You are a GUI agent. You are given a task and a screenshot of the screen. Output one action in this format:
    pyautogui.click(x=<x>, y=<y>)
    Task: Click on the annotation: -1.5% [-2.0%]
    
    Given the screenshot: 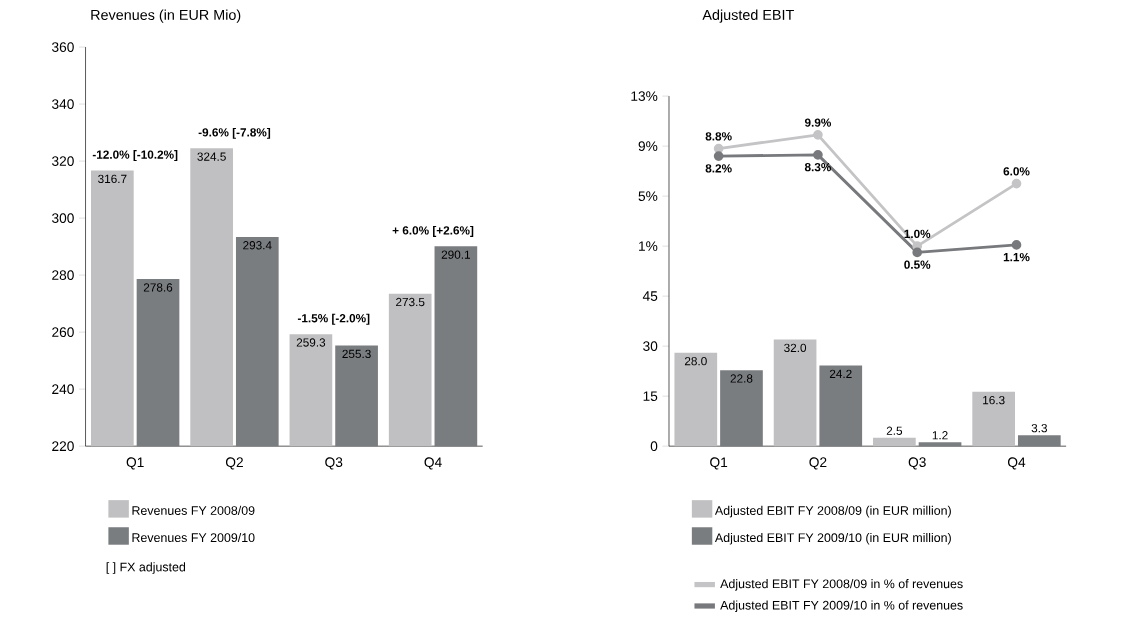 What is the action you would take?
    pyautogui.click(x=333, y=319)
    